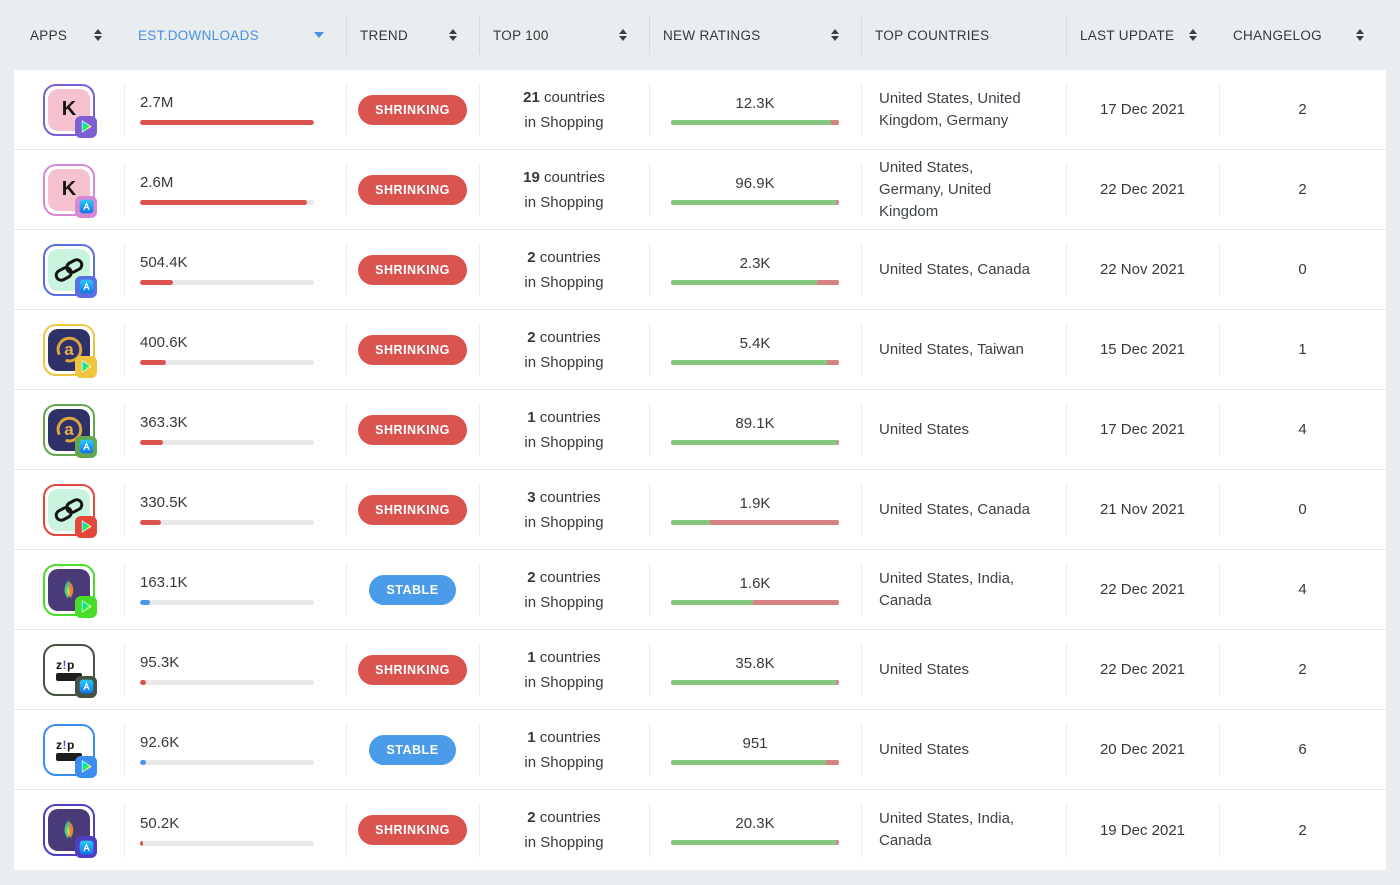 The width and height of the screenshot is (1400, 885). I want to click on column-header-label: CHANGELOG, so click(1277, 35).